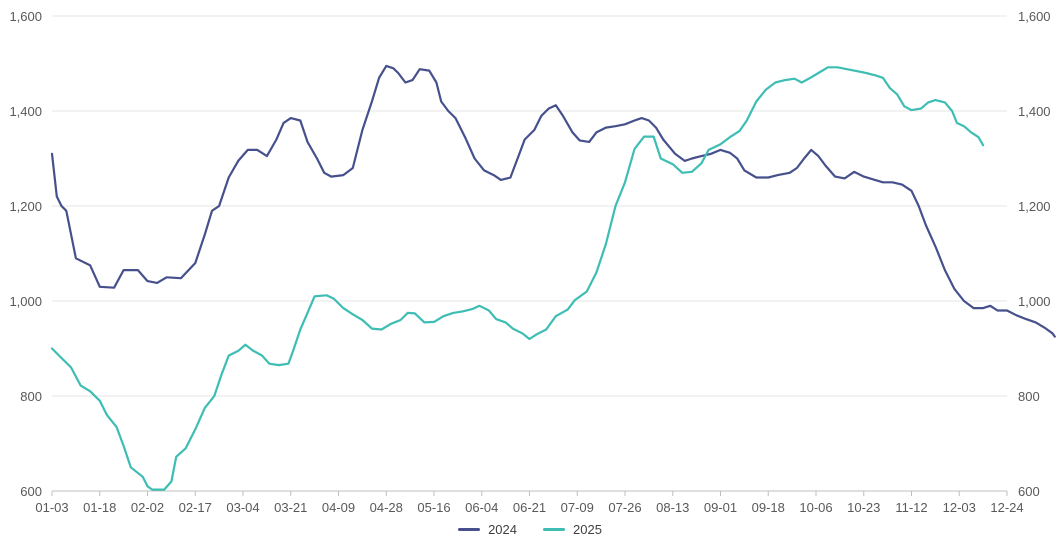 The image size is (1060, 545). What do you see at coordinates (242, 507) in the screenshot?
I see `x-tick-label: 03-04` at bounding box center [242, 507].